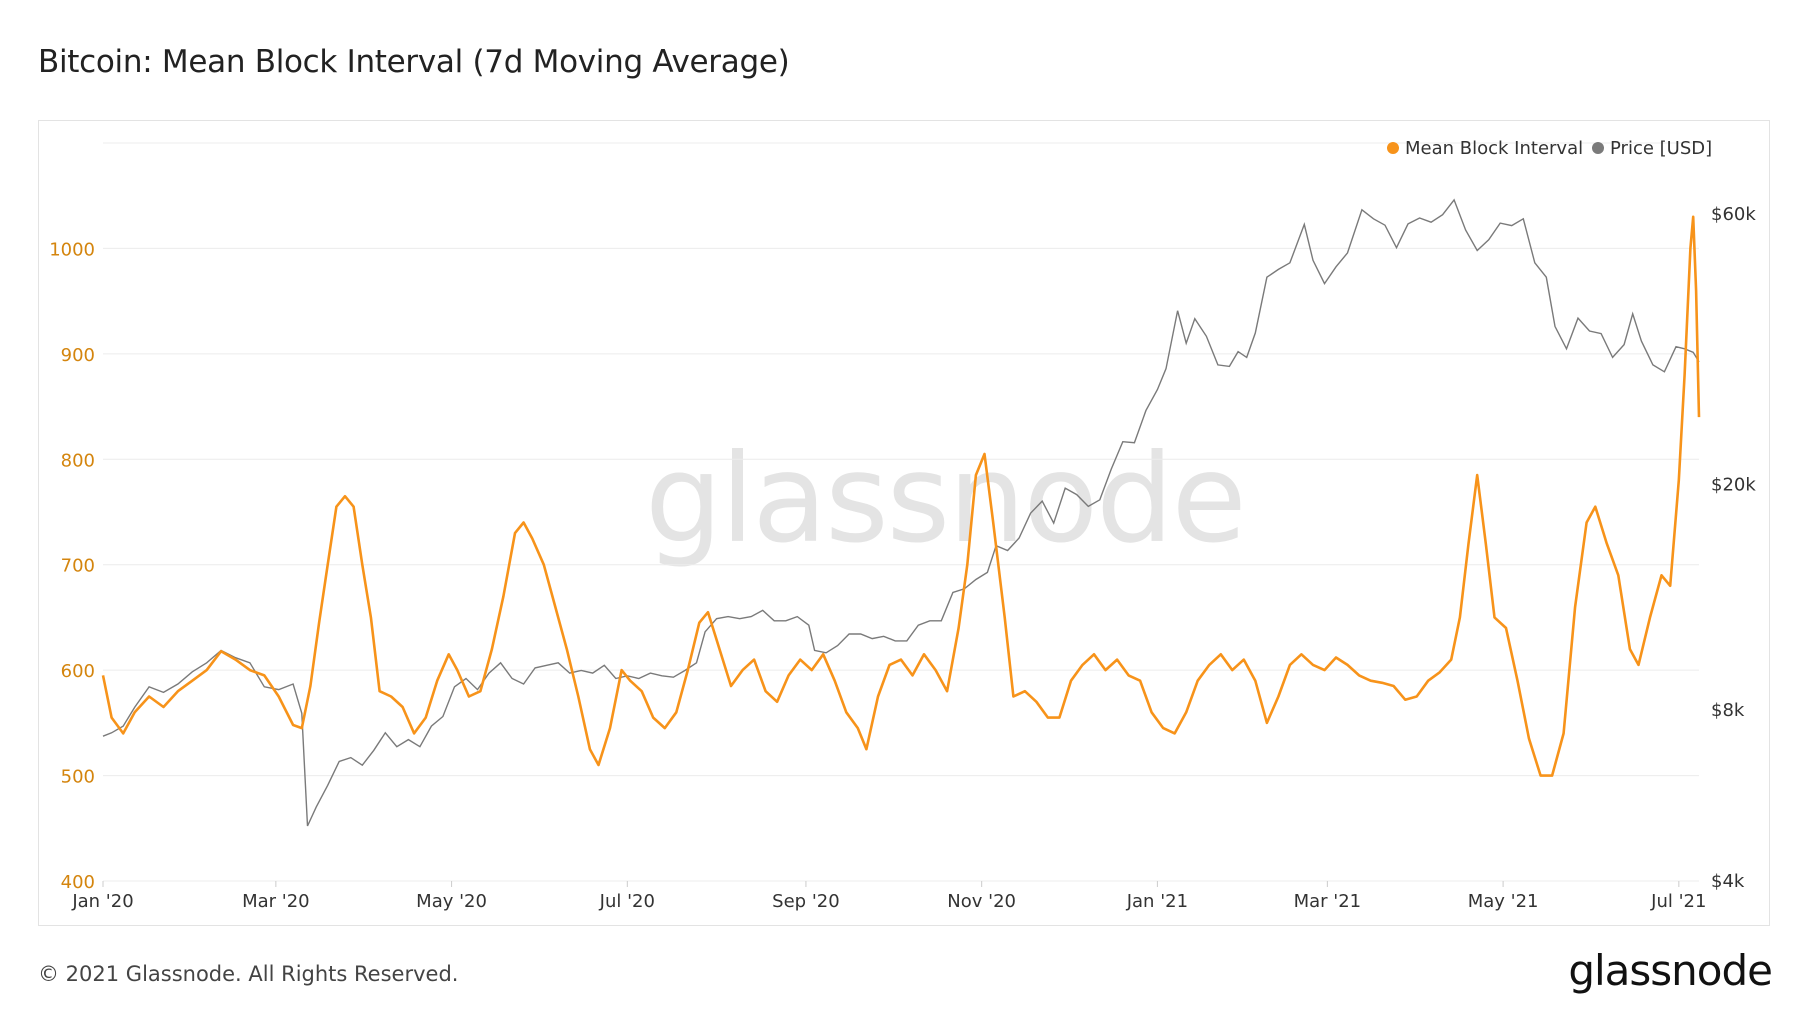 The height and width of the screenshot is (1013, 1800). What do you see at coordinates (1733, 485) in the screenshot?
I see `y-right-tick-label: $20k` at bounding box center [1733, 485].